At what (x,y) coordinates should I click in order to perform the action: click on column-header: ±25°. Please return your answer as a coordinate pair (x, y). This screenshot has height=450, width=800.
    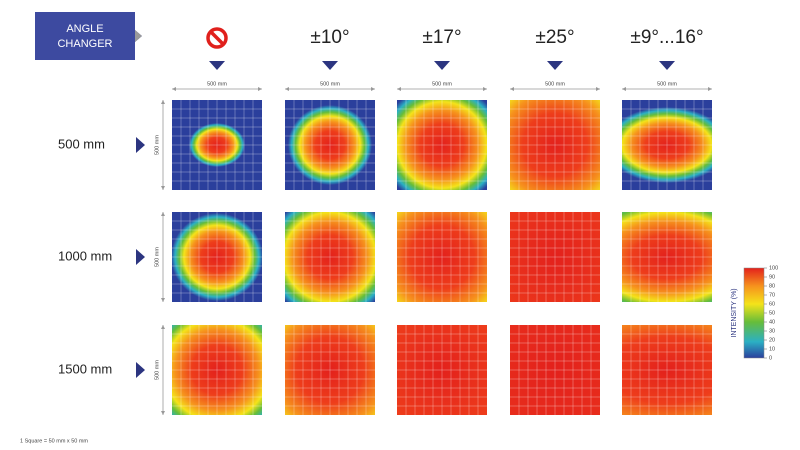
    Looking at the image, I should click on (554, 37).